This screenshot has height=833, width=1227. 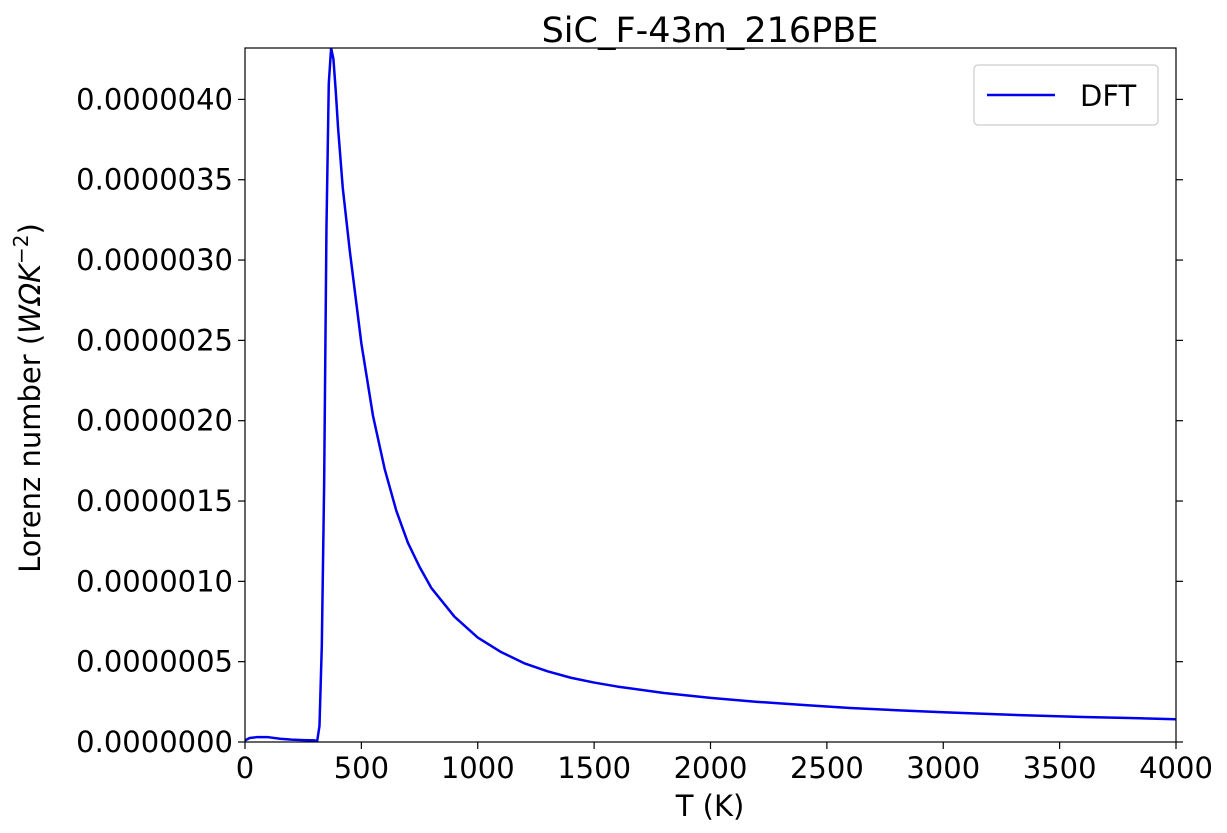 What do you see at coordinates (1060, 768) in the screenshot?
I see `x-tick-label: 3500` at bounding box center [1060, 768].